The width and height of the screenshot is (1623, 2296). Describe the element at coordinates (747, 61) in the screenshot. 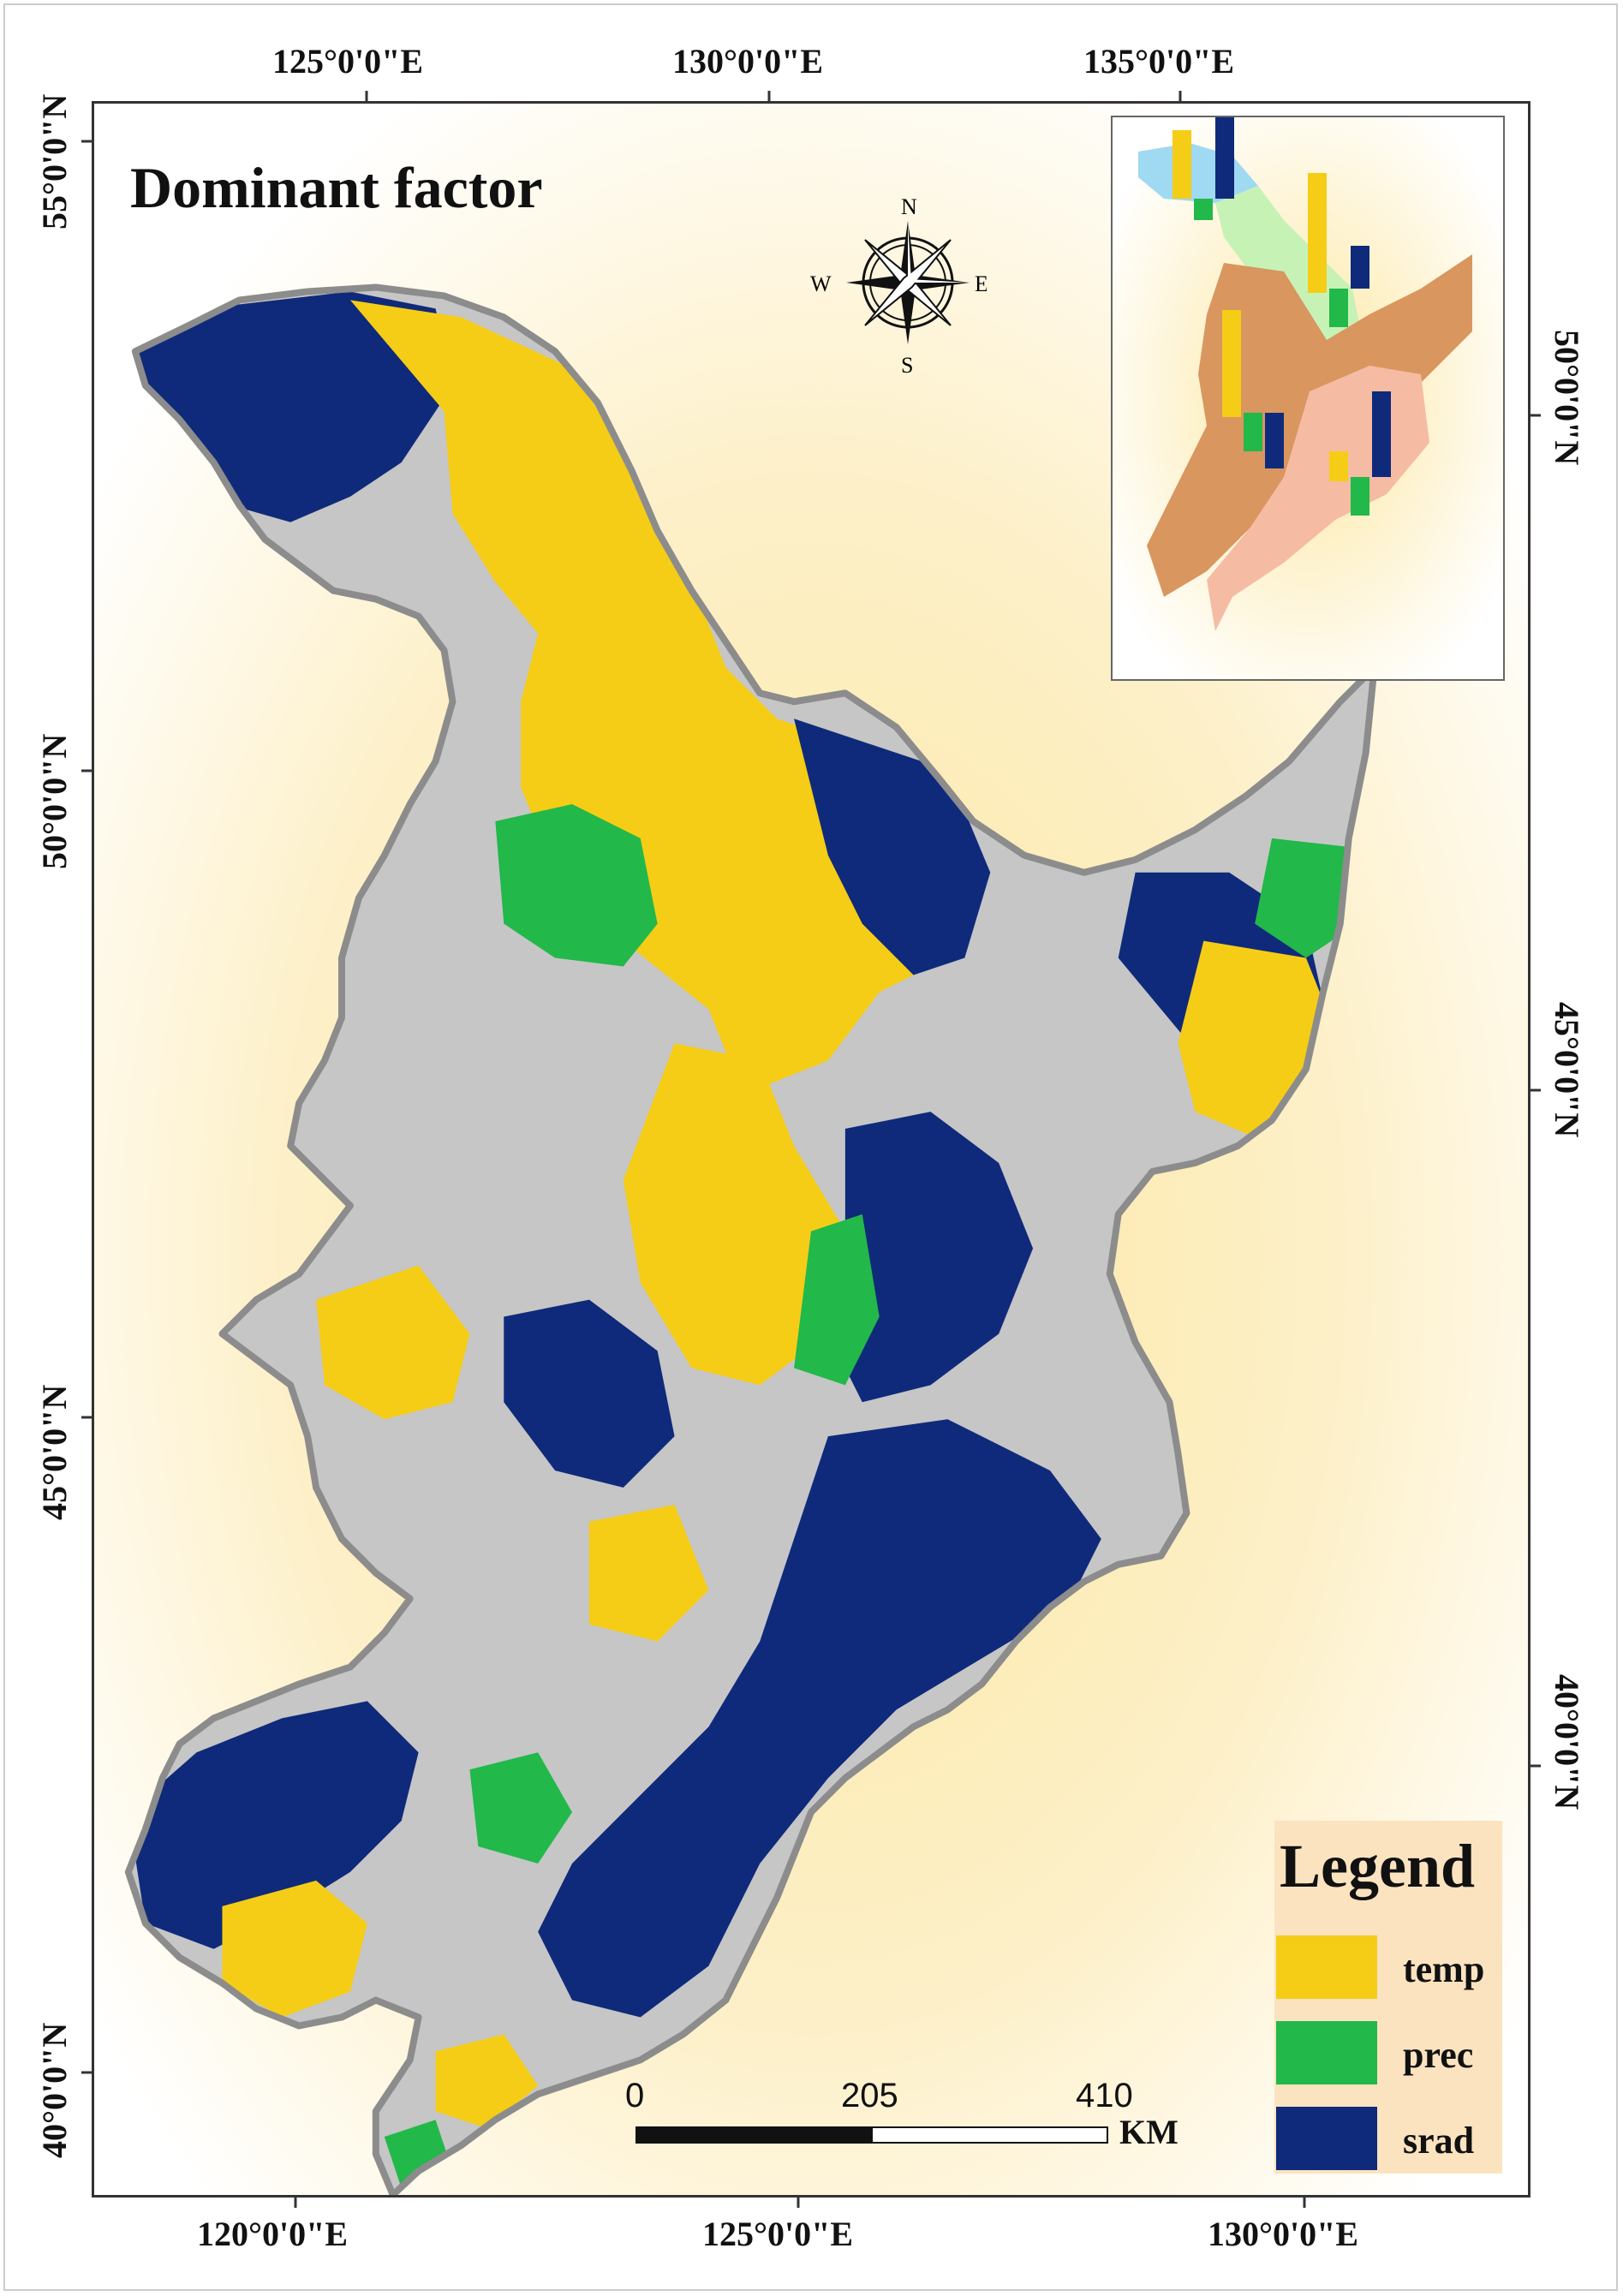

I see `top-tick-label: 130°0'0"E` at that location.